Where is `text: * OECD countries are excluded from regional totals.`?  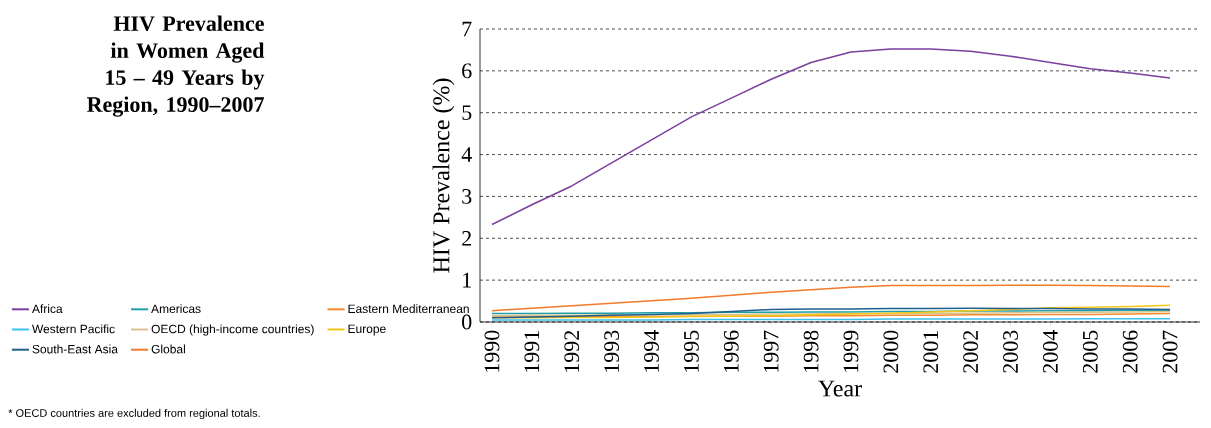
text: * OECD countries are excluded from regional totals. is located at coordinates (134, 414).